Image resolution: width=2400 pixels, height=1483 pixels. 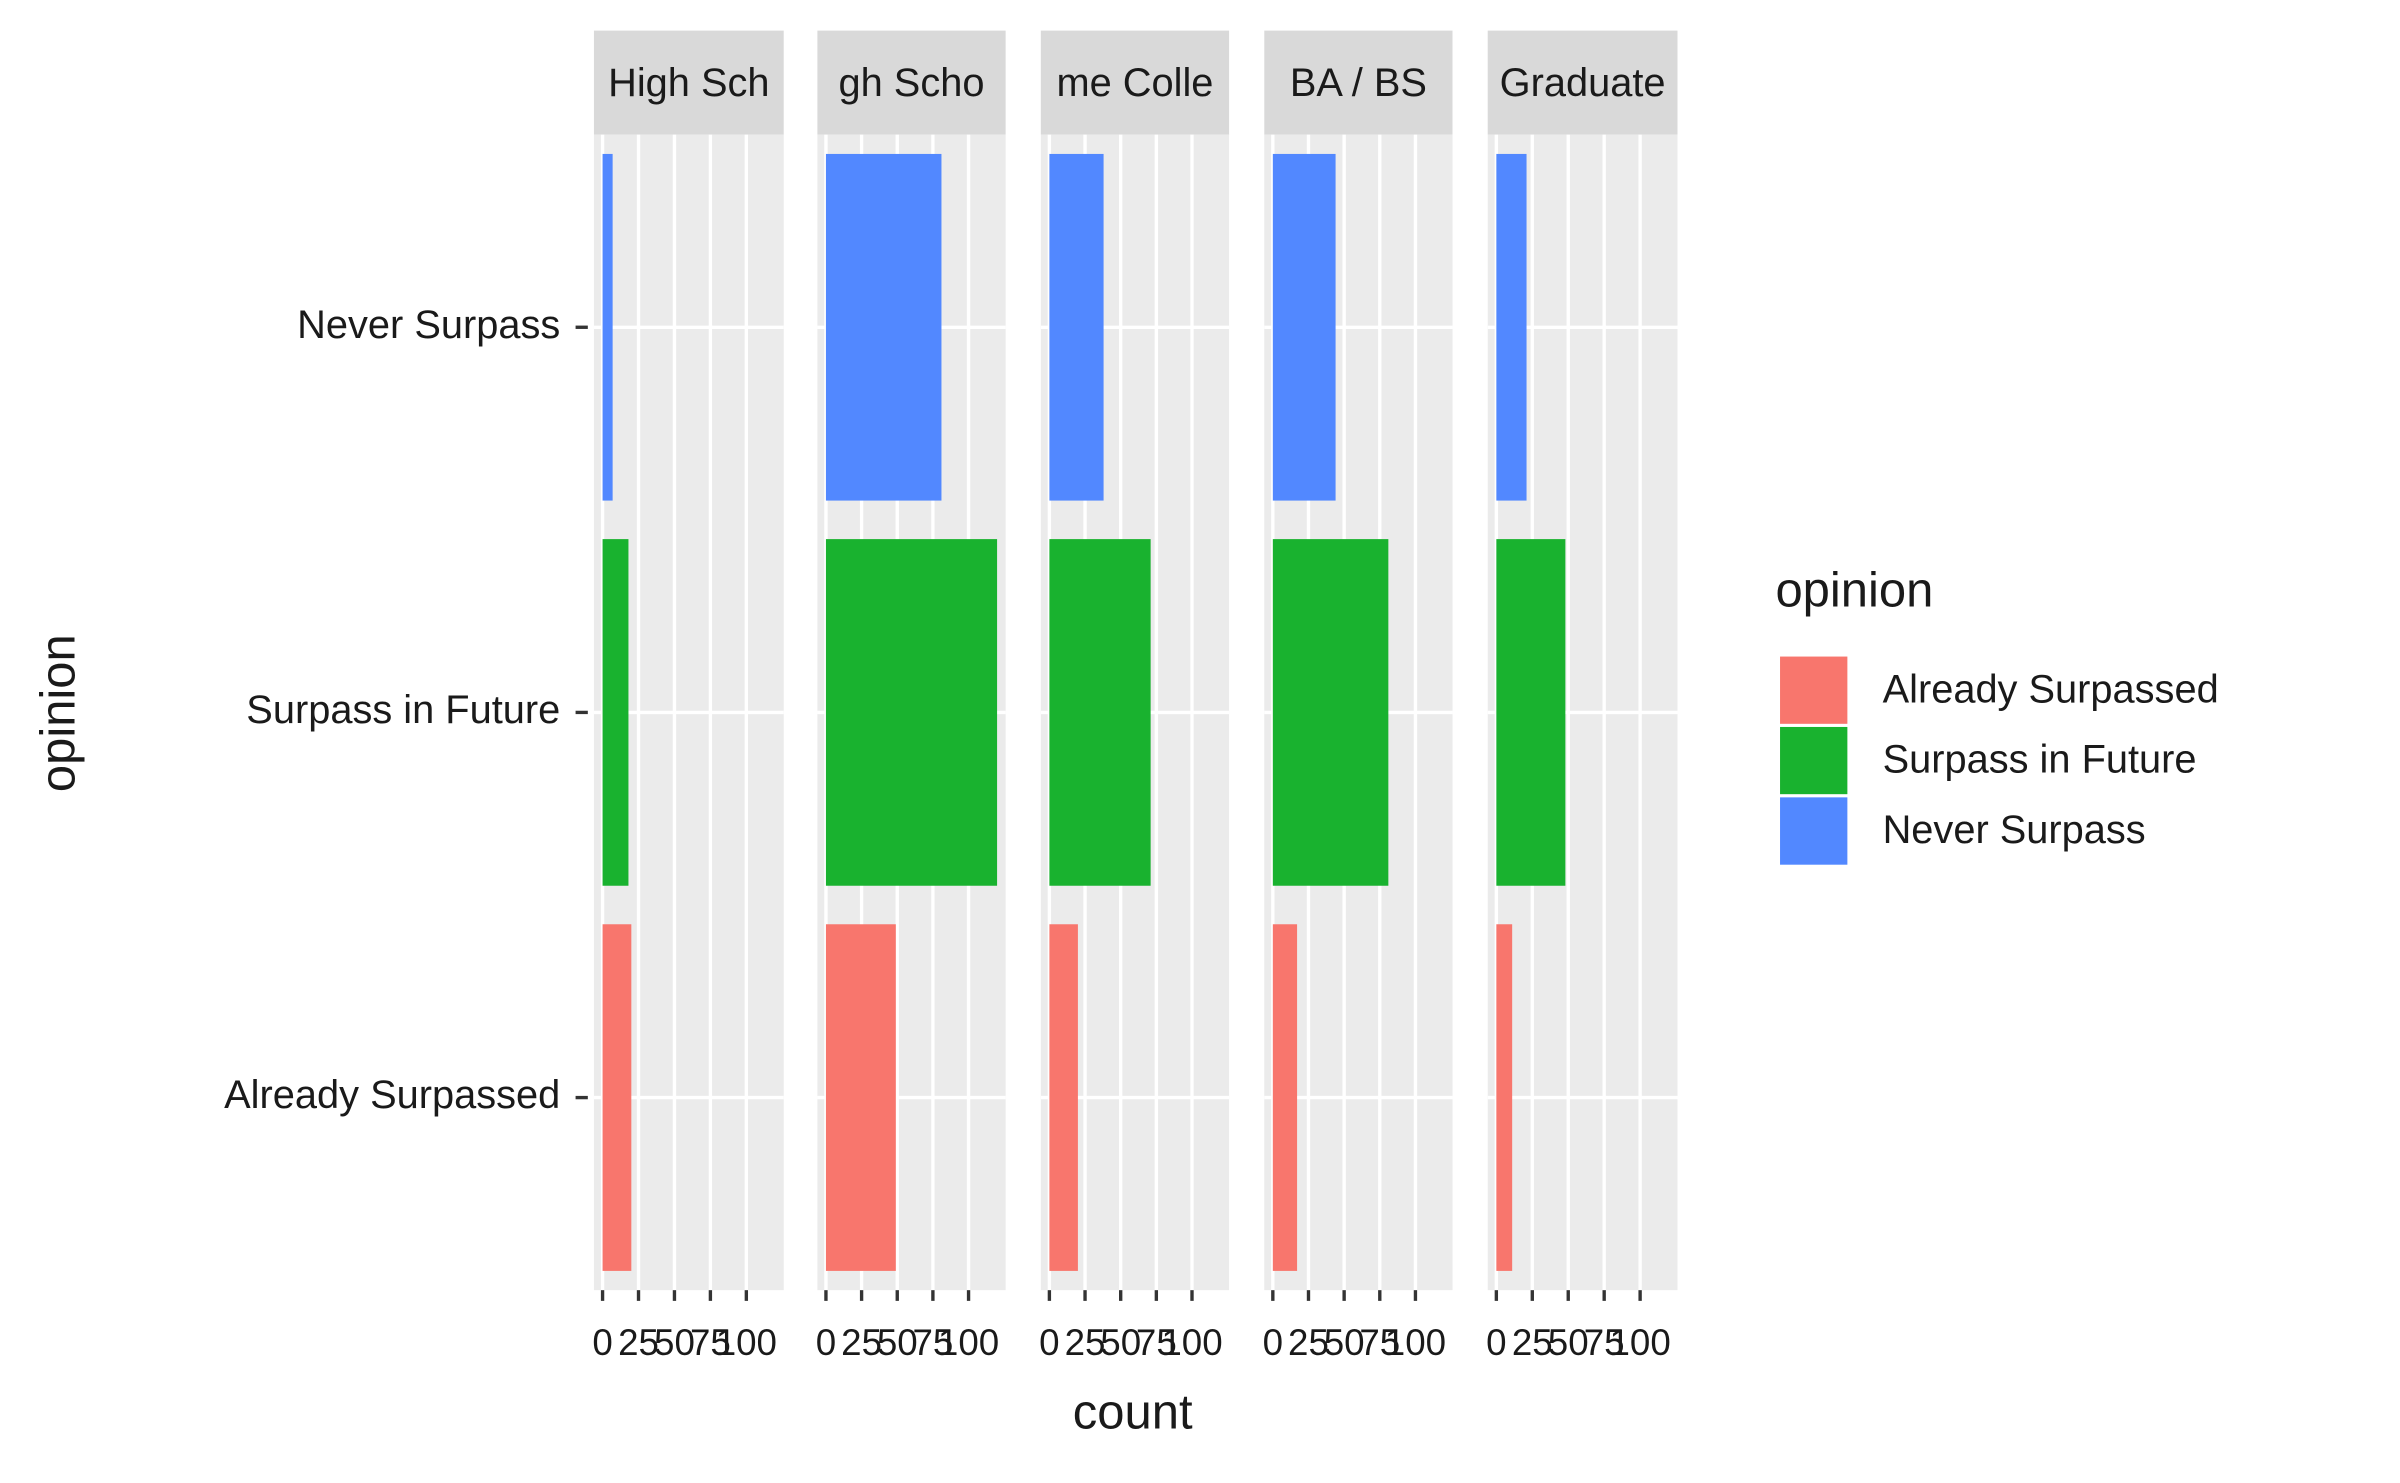 What do you see at coordinates (1133, 1413) in the screenshot?
I see `x-axis-title: count` at bounding box center [1133, 1413].